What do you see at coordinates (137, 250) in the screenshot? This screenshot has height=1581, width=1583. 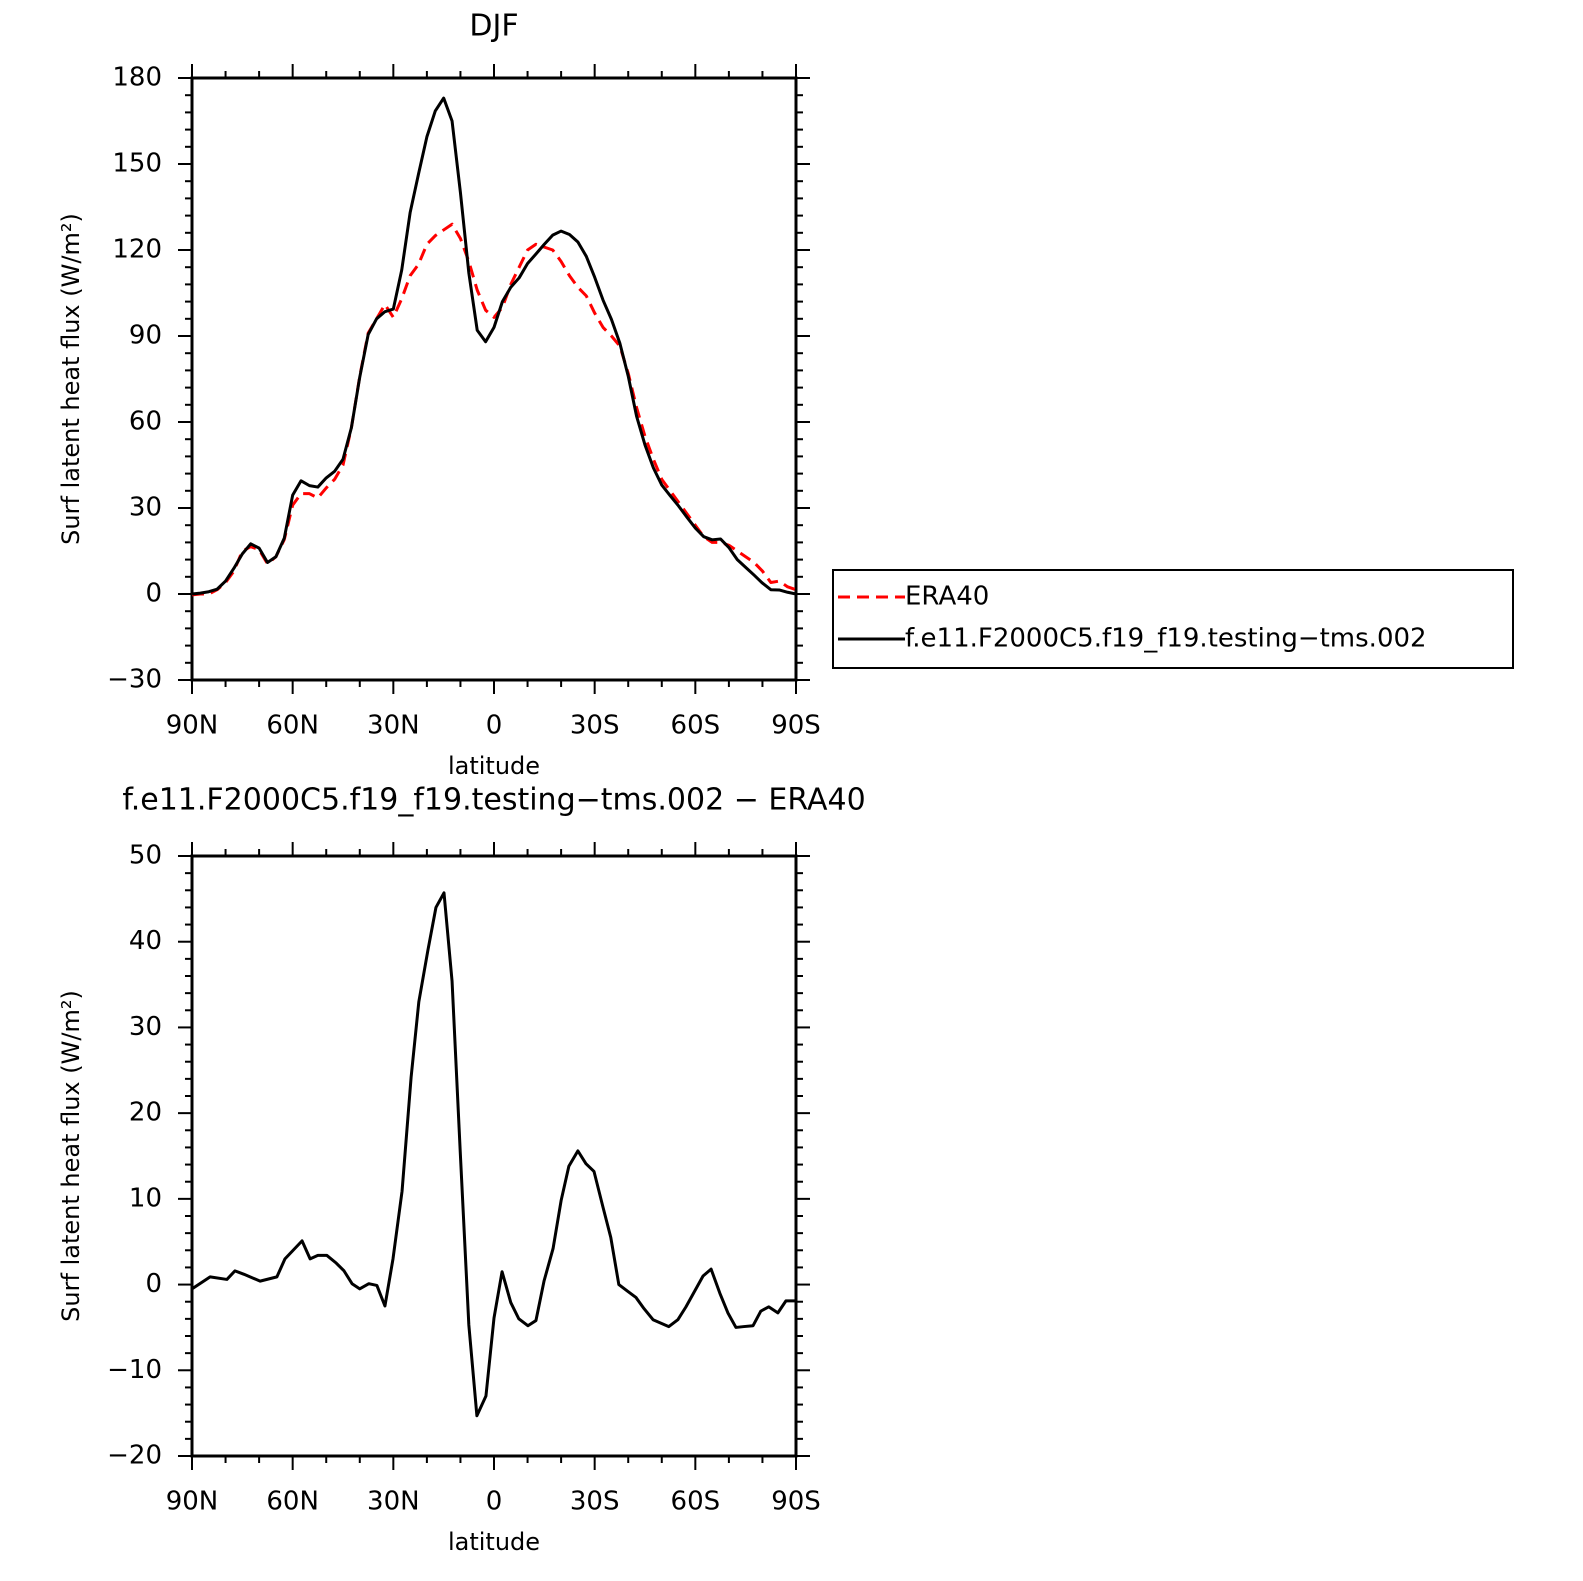 I see `y-tick-label: 120` at bounding box center [137, 250].